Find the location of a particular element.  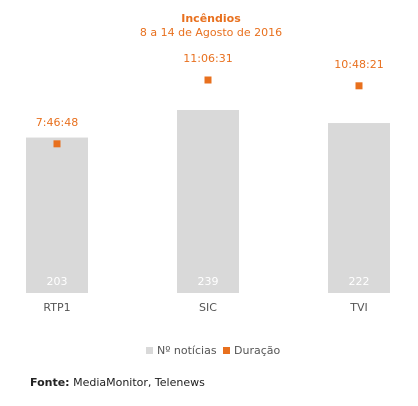

duration-marker-tvi is located at coordinates (359, 86).